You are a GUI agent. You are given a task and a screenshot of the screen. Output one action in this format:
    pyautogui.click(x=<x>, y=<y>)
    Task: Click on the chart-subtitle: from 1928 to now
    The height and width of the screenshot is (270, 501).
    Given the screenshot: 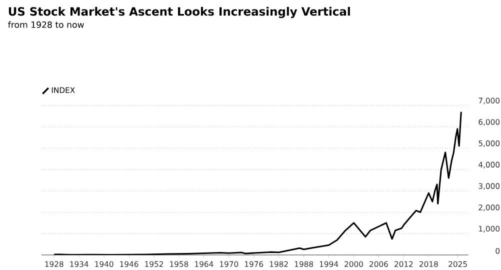 What is the action you would take?
    pyautogui.click(x=46, y=24)
    